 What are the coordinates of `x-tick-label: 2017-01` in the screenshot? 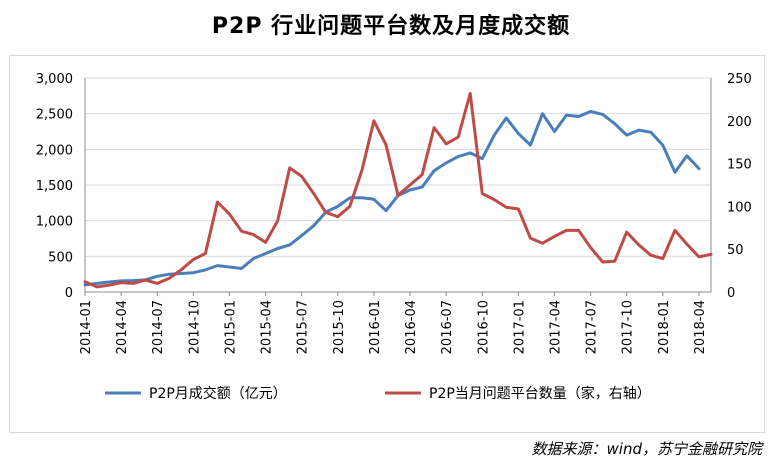 It's located at (519, 327).